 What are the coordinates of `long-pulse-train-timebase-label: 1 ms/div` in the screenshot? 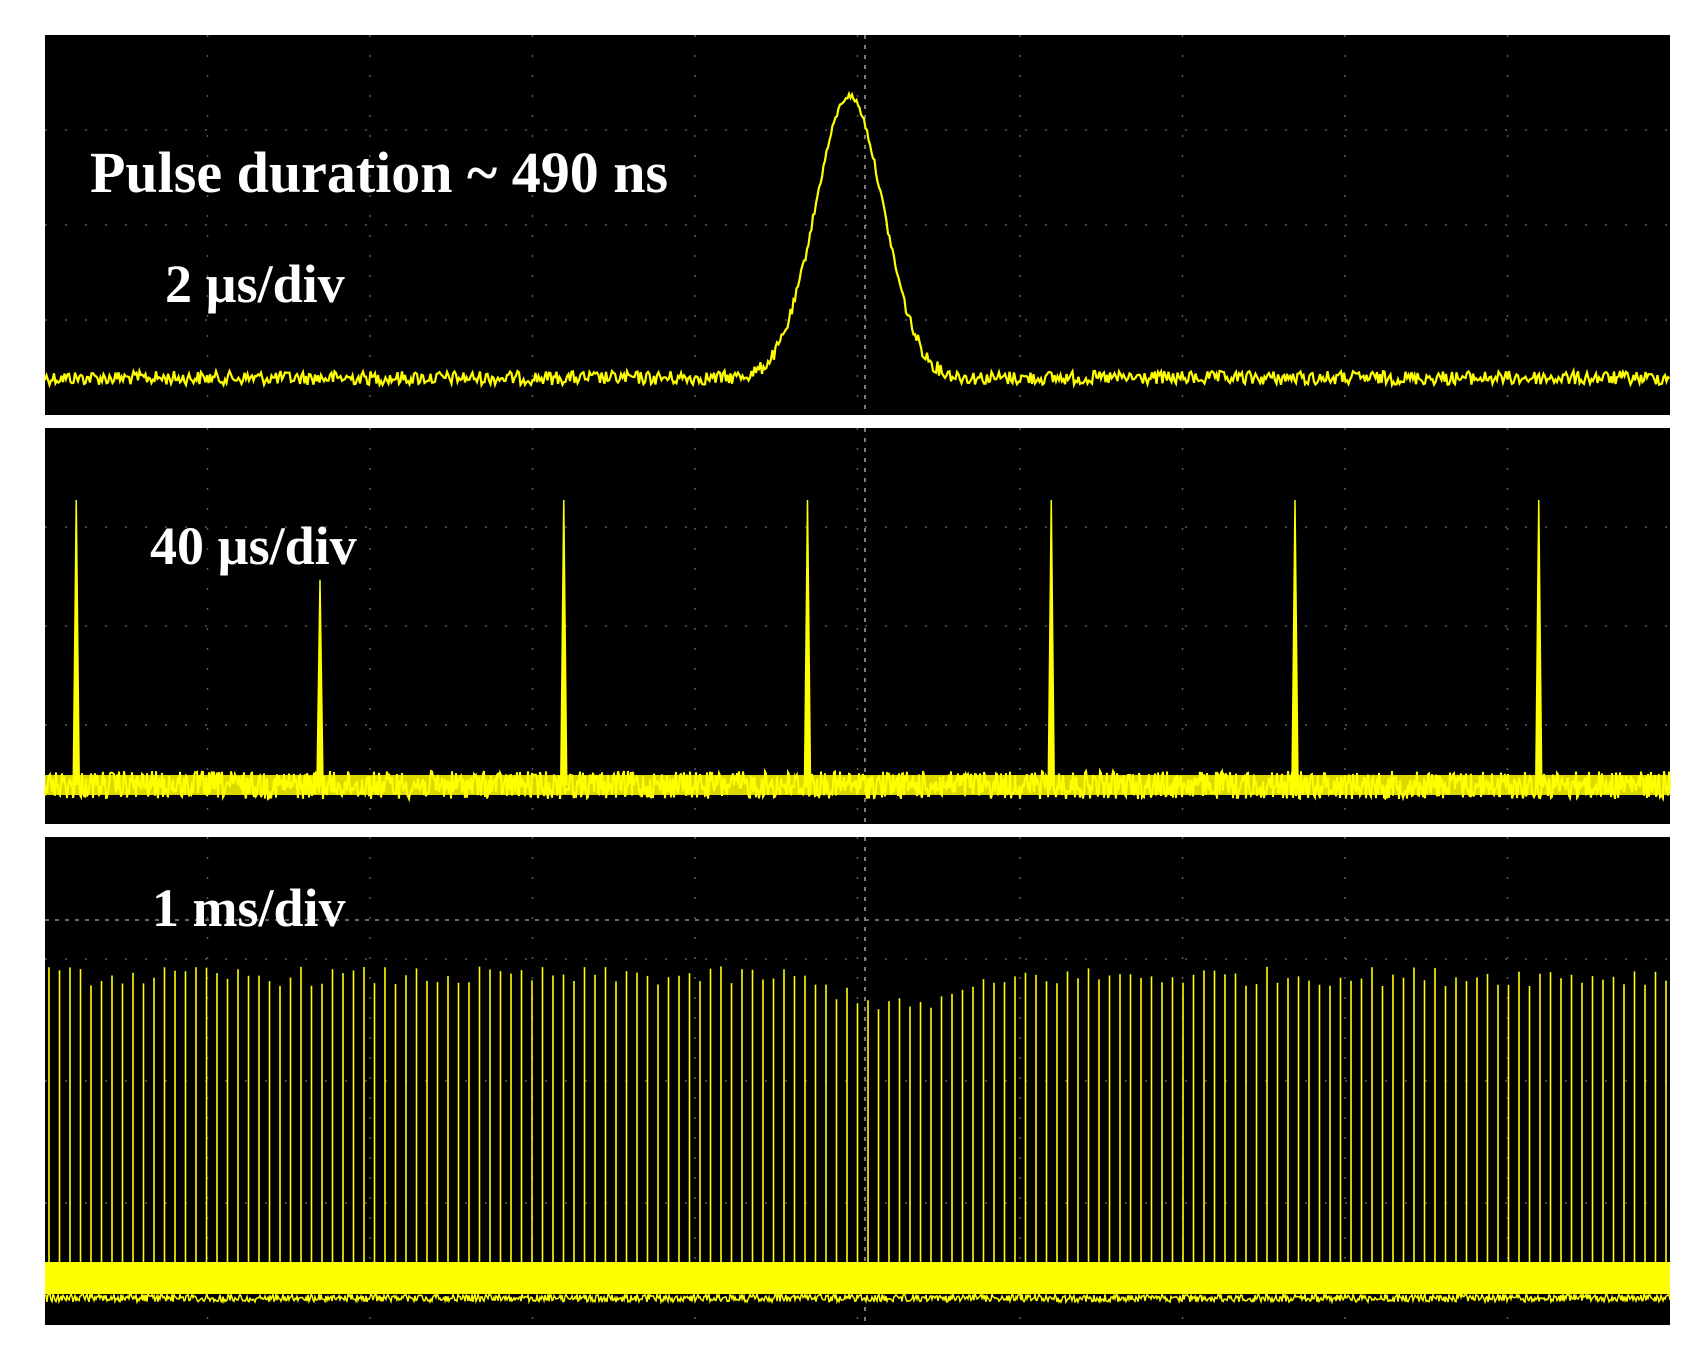 It's located at (249, 908).